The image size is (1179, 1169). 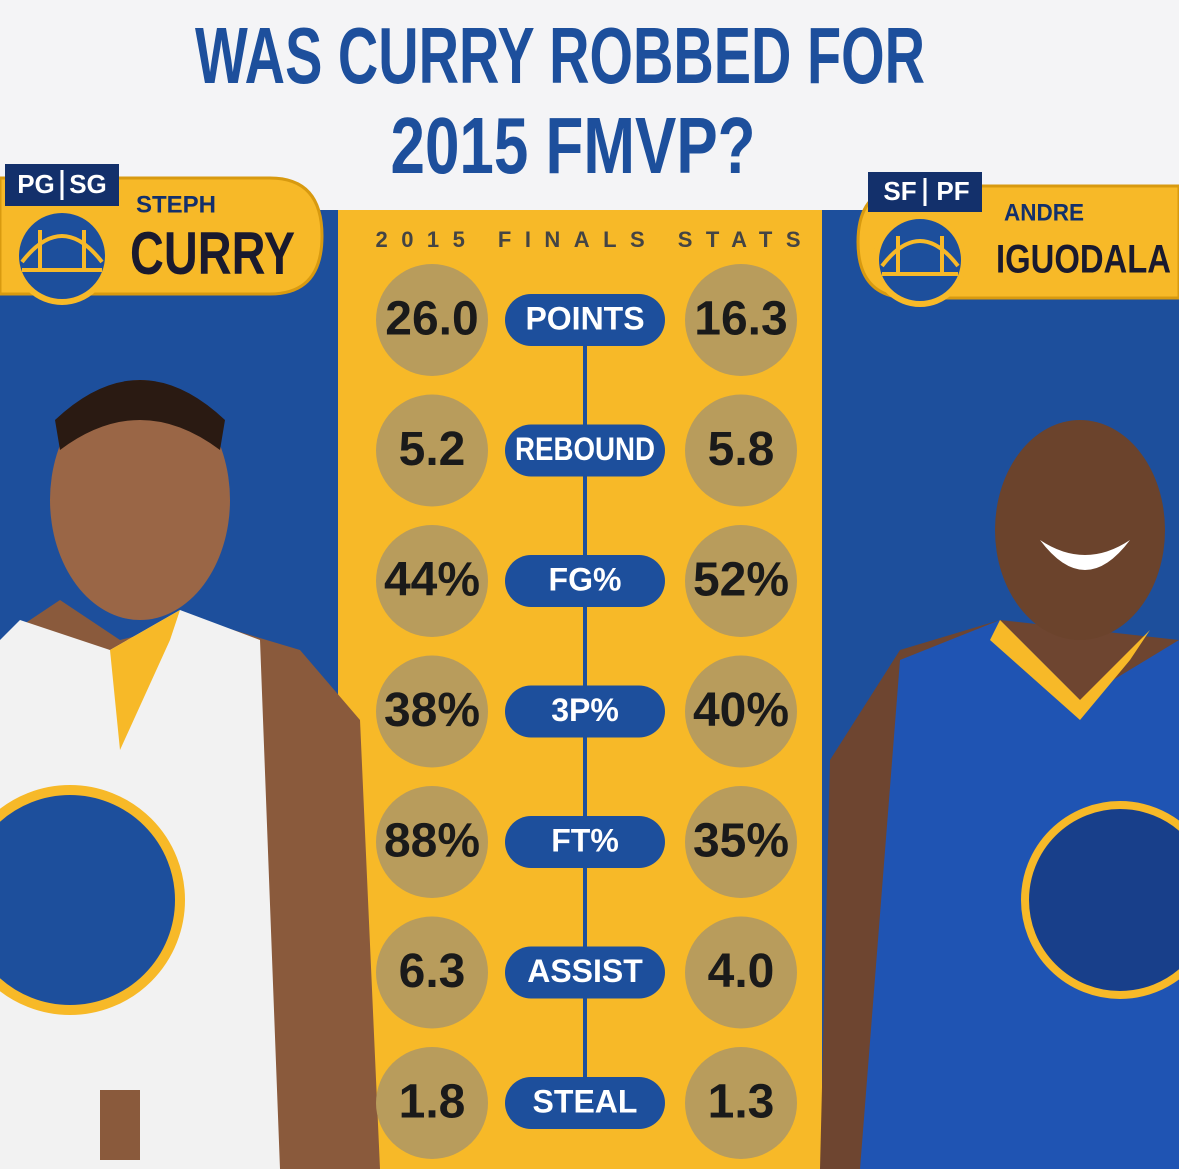 I want to click on stat-label: ASSIST, so click(x=585, y=971).